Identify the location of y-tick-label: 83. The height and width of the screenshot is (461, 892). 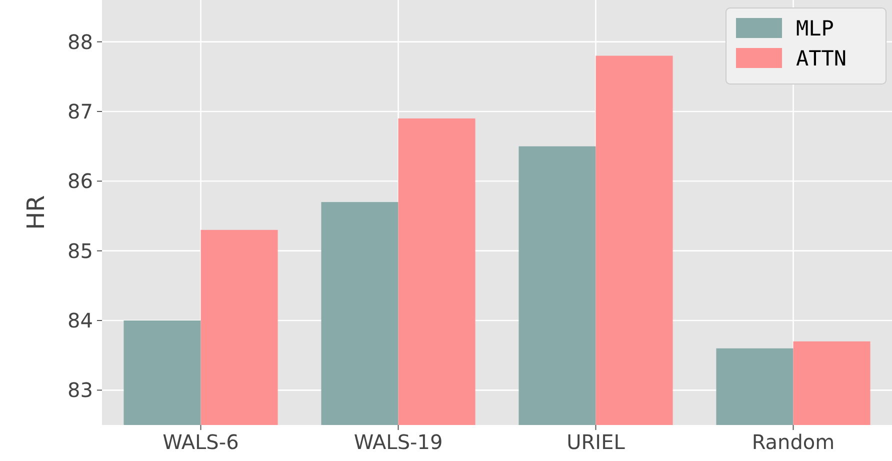
(80, 390).